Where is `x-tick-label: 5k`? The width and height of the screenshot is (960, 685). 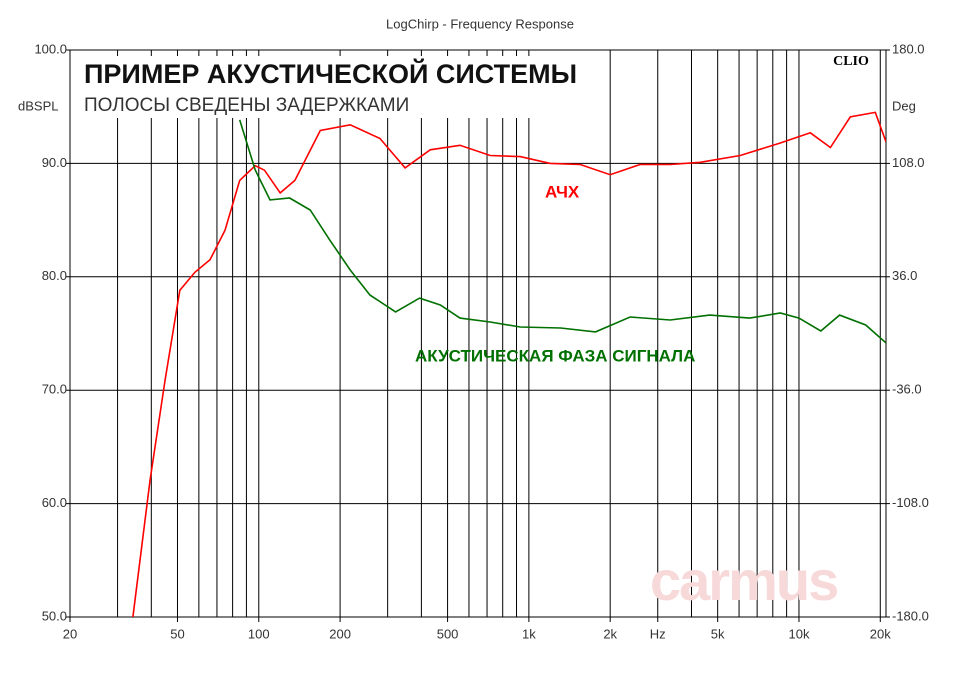
x-tick-label: 5k is located at coordinates (718, 633).